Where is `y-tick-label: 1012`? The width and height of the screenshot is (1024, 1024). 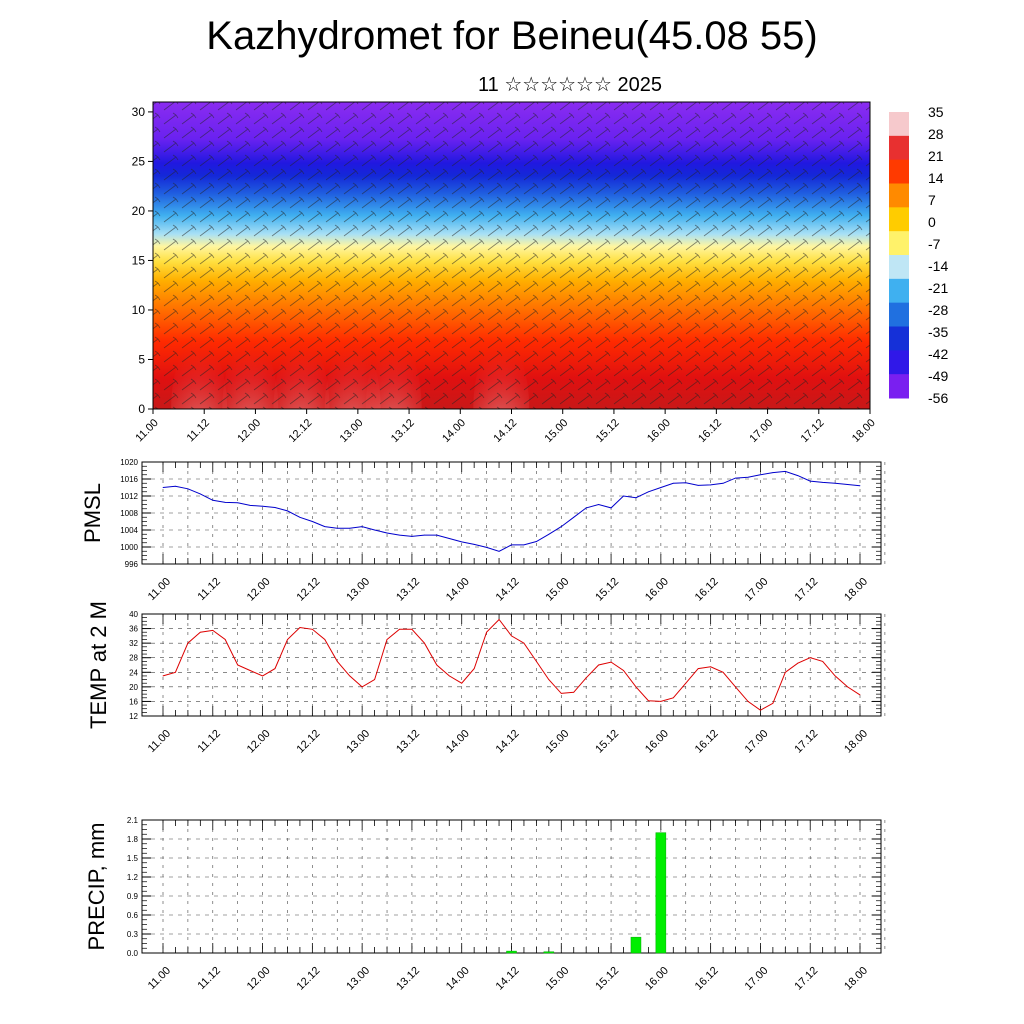
y-tick-label: 1012 is located at coordinates (129, 496).